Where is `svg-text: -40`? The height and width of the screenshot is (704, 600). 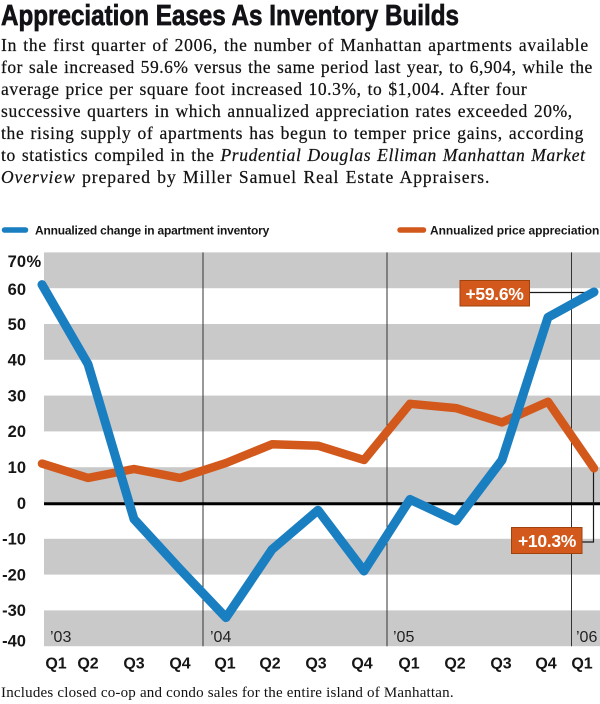
svg-text: -40 is located at coordinates (14, 642).